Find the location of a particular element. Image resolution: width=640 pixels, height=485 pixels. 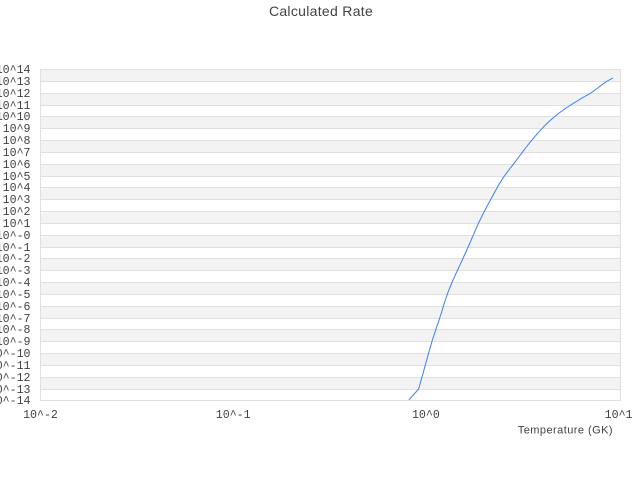

svg-text: 10^9 is located at coordinates (17, 129).